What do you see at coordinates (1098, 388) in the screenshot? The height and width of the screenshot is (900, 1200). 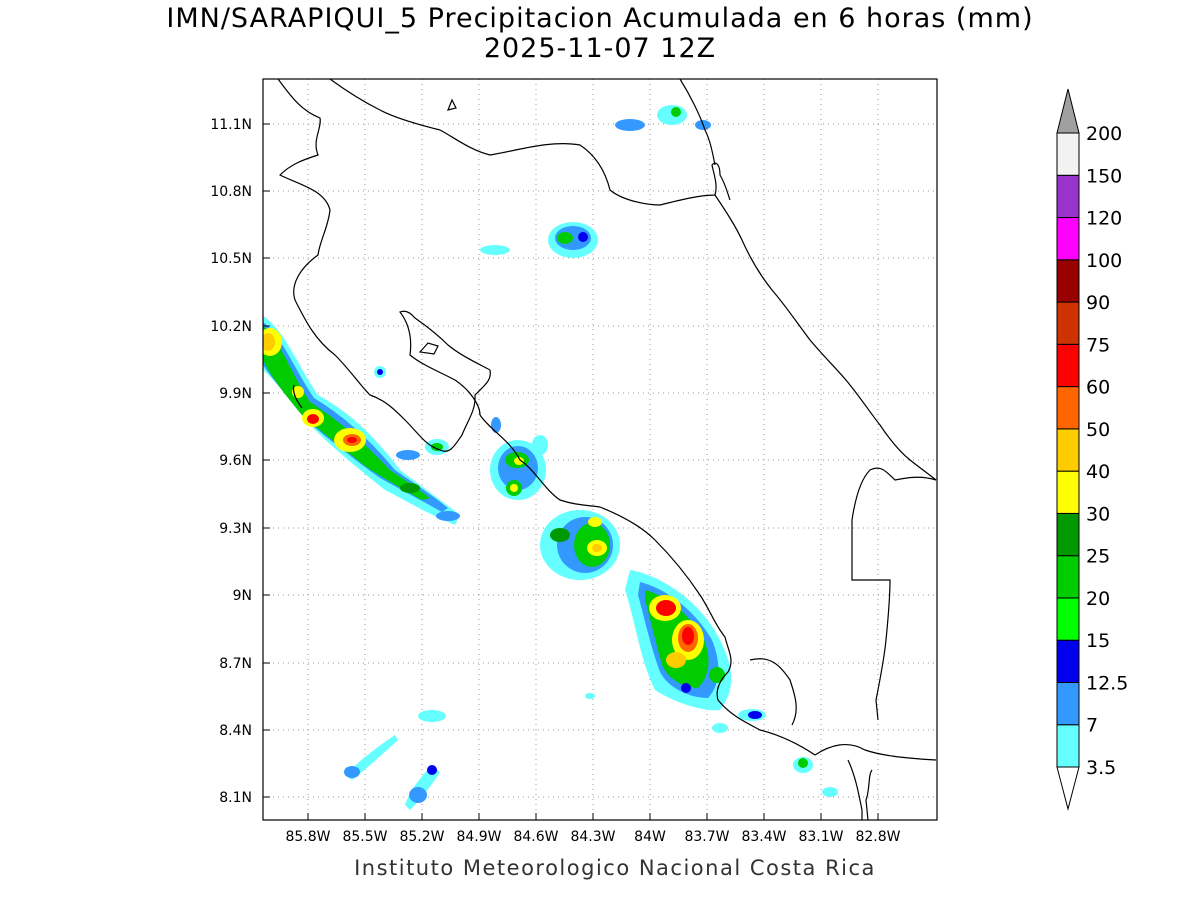 I see `colorbar-level-label: 60` at bounding box center [1098, 388].